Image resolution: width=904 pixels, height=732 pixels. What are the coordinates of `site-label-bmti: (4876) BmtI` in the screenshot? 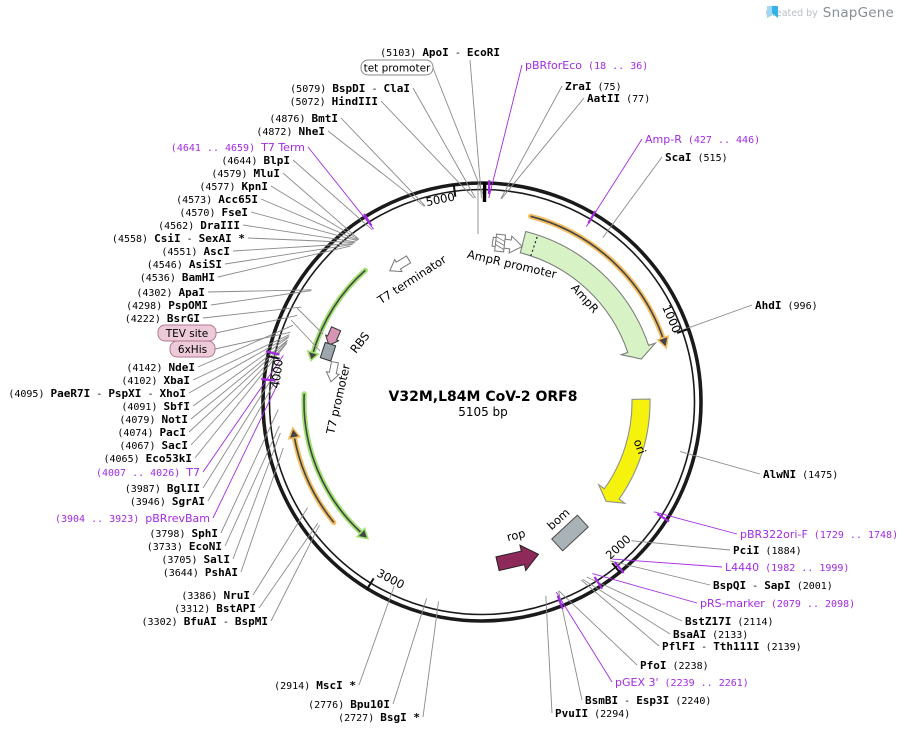 It's located at (303, 118).